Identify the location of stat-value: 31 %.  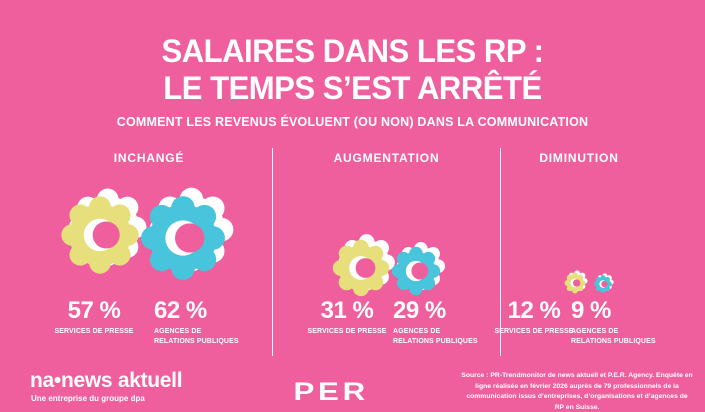
(347, 310).